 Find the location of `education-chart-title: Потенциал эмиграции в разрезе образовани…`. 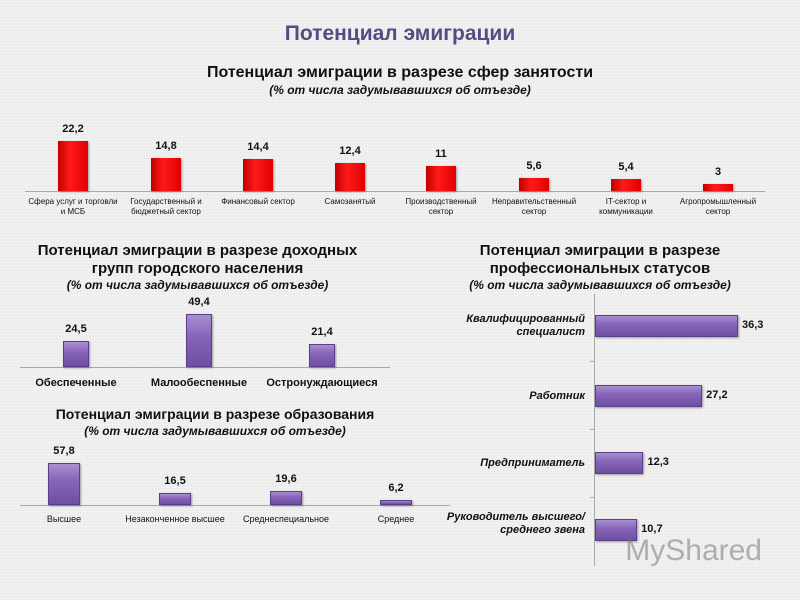

education-chart-title: Потенциал эмиграции в разрезе образовани… is located at coordinates (215, 414).